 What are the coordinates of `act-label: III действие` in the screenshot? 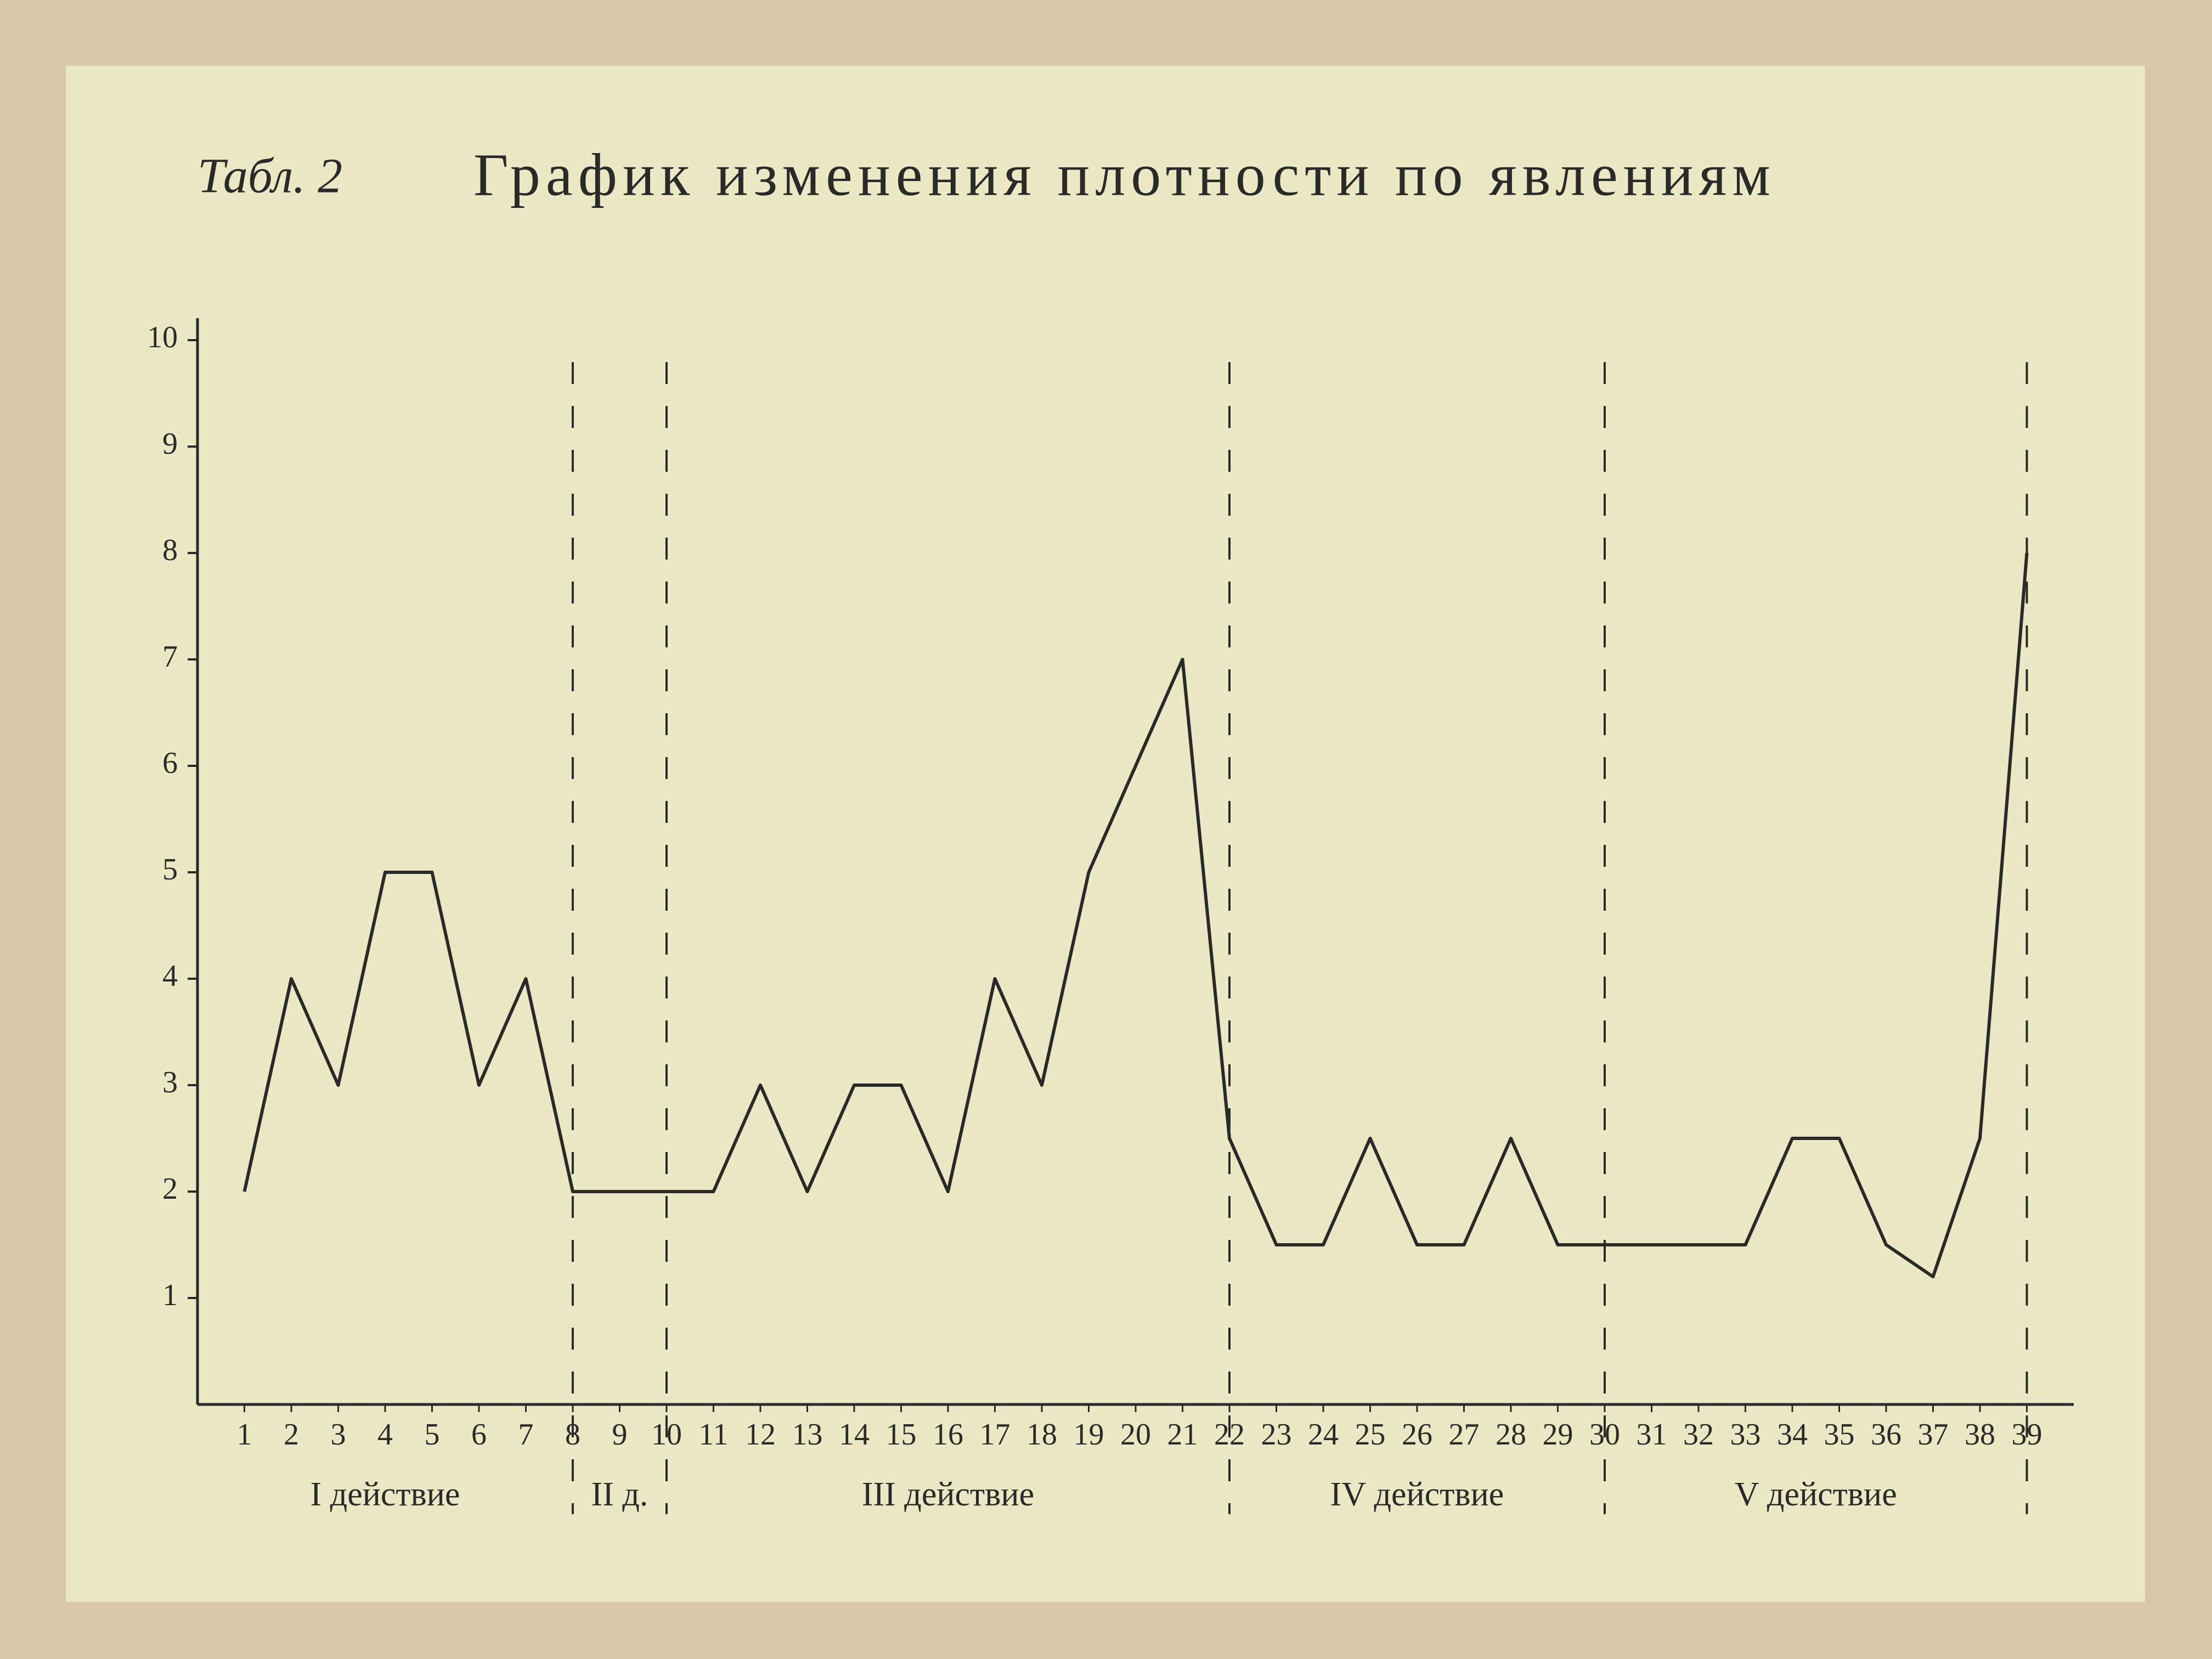 It's located at (948, 1494).